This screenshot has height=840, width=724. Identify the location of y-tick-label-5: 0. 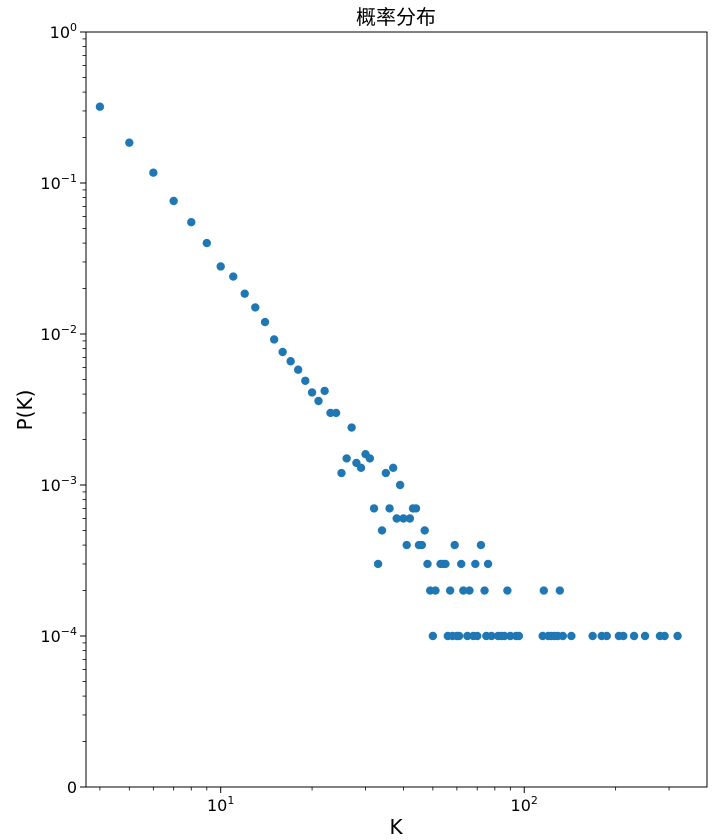
(72, 787).